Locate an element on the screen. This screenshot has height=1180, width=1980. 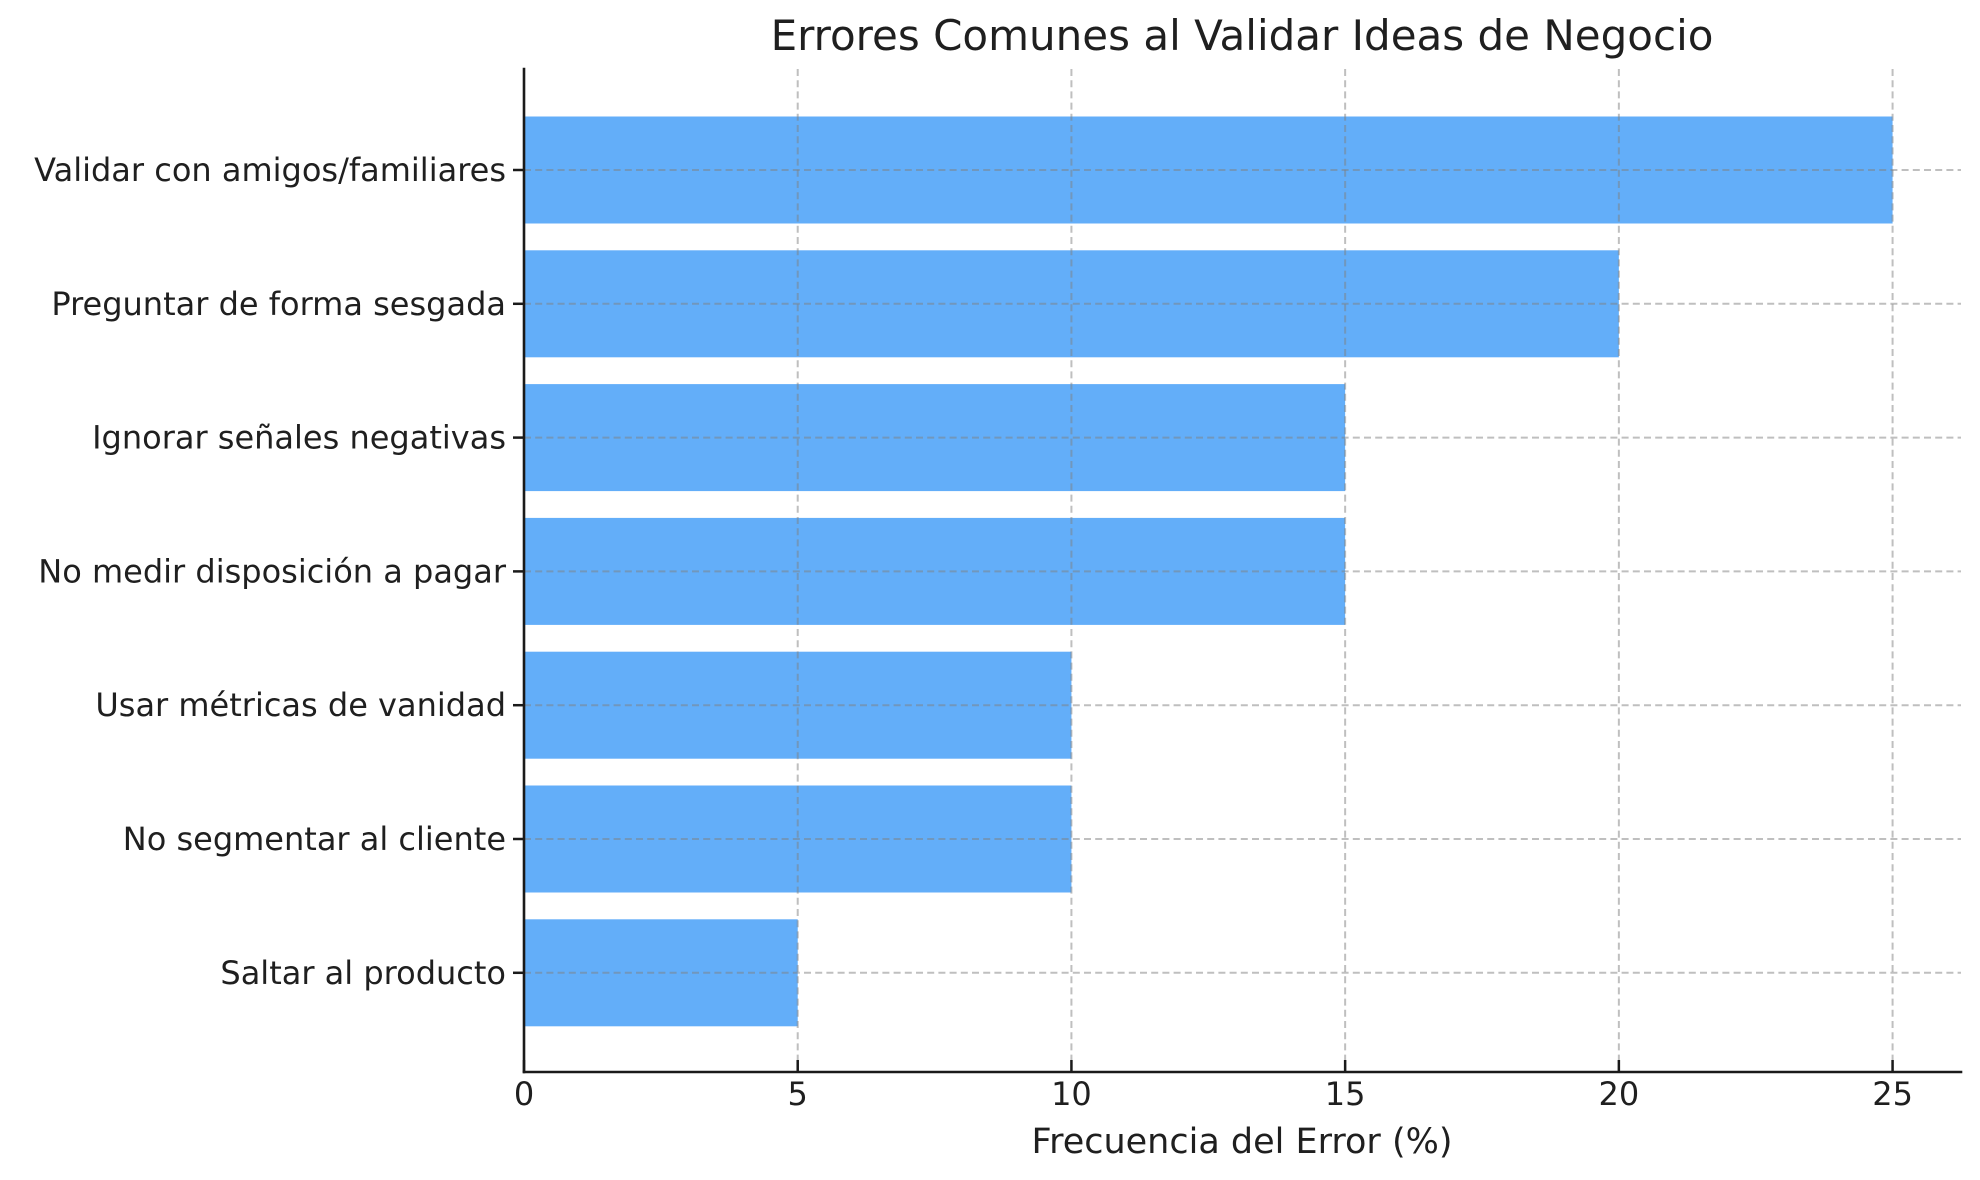
y-category-label-6: Saltar al producto is located at coordinates (363, 973).